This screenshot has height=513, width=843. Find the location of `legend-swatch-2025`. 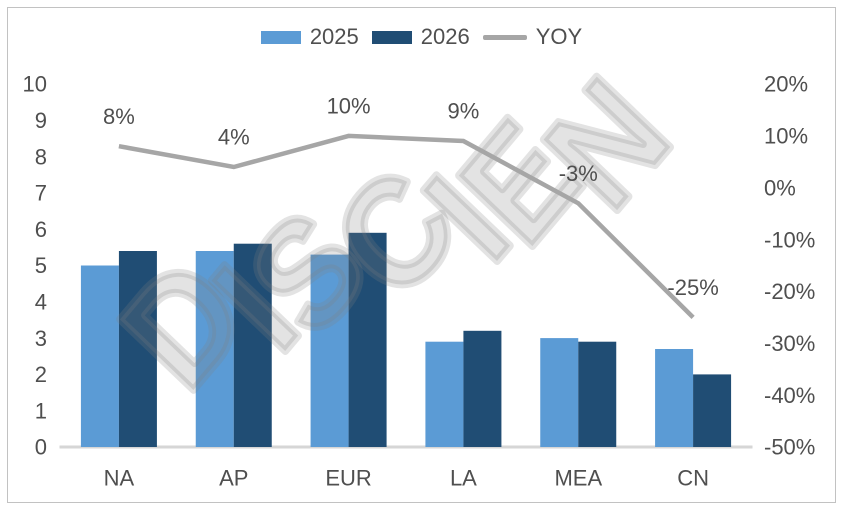

legend-swatch-2025 is located at coordinates (280, 37).